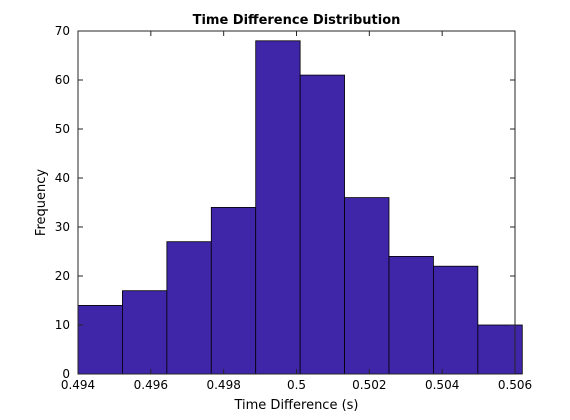 Image resolution: width=570 pixels, height=420 pixels. What do you see at coordinates (369, 385) in the screenshot?
I see `x-tick-label: 0.502` at bounding box center [369, 385].